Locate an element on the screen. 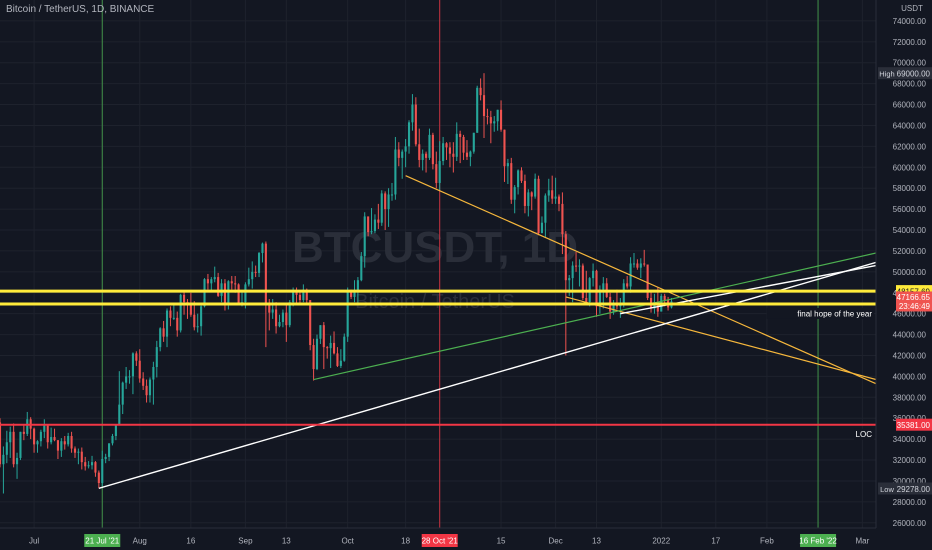 Image resolution: width=932 pixels, height=550 pixels. y-tick-label: 66000.00 is located at coordinates (910, 105).